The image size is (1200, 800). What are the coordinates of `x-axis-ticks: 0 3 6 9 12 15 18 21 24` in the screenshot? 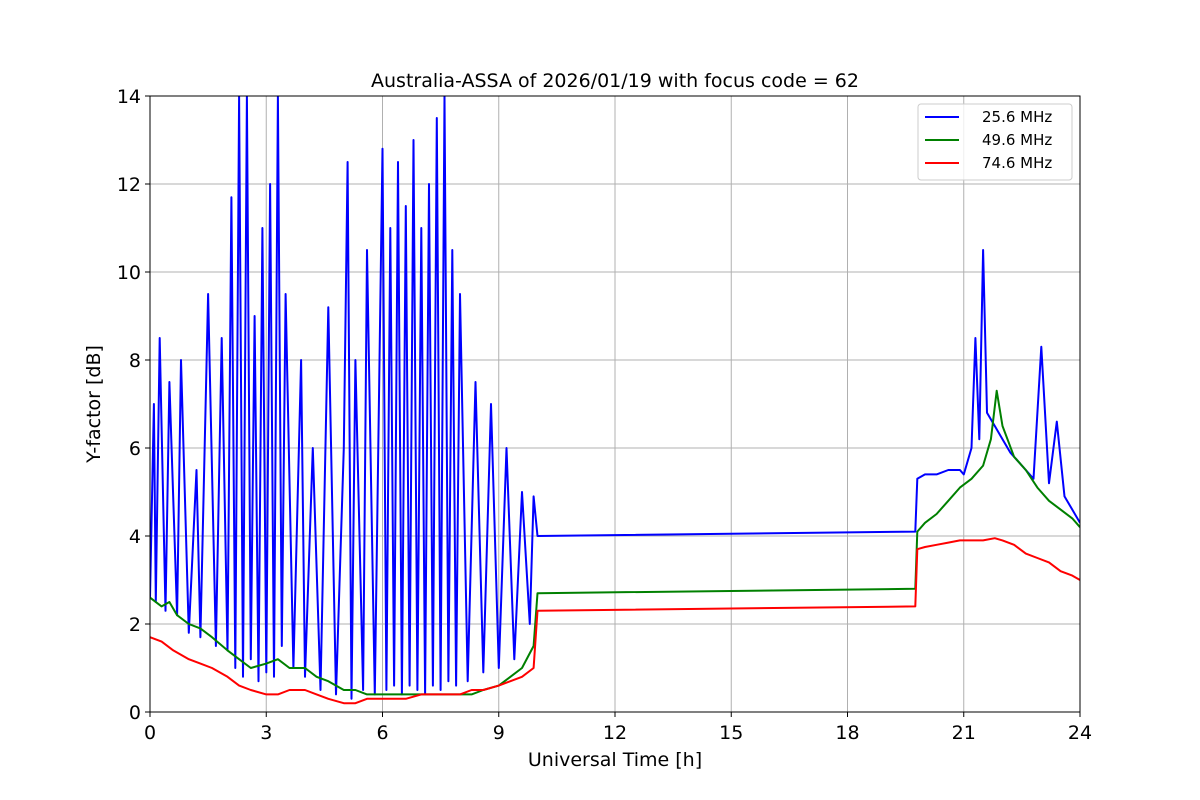 It's located at (618, 728).